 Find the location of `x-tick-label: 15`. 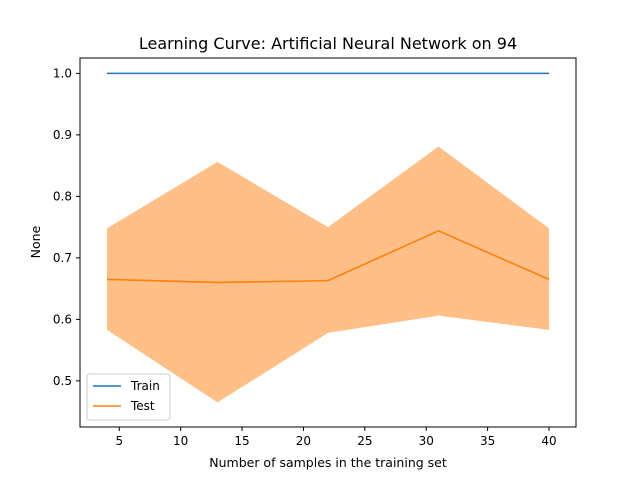

x-tick-label: 15 is located at coordinates (241, 441).